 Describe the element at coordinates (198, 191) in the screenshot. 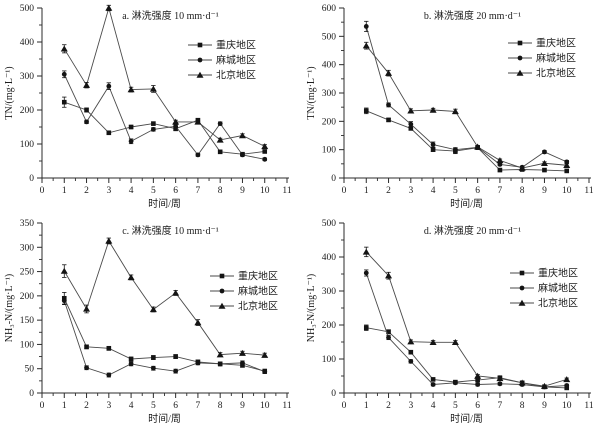

I see `svg-text: 7` at that location.